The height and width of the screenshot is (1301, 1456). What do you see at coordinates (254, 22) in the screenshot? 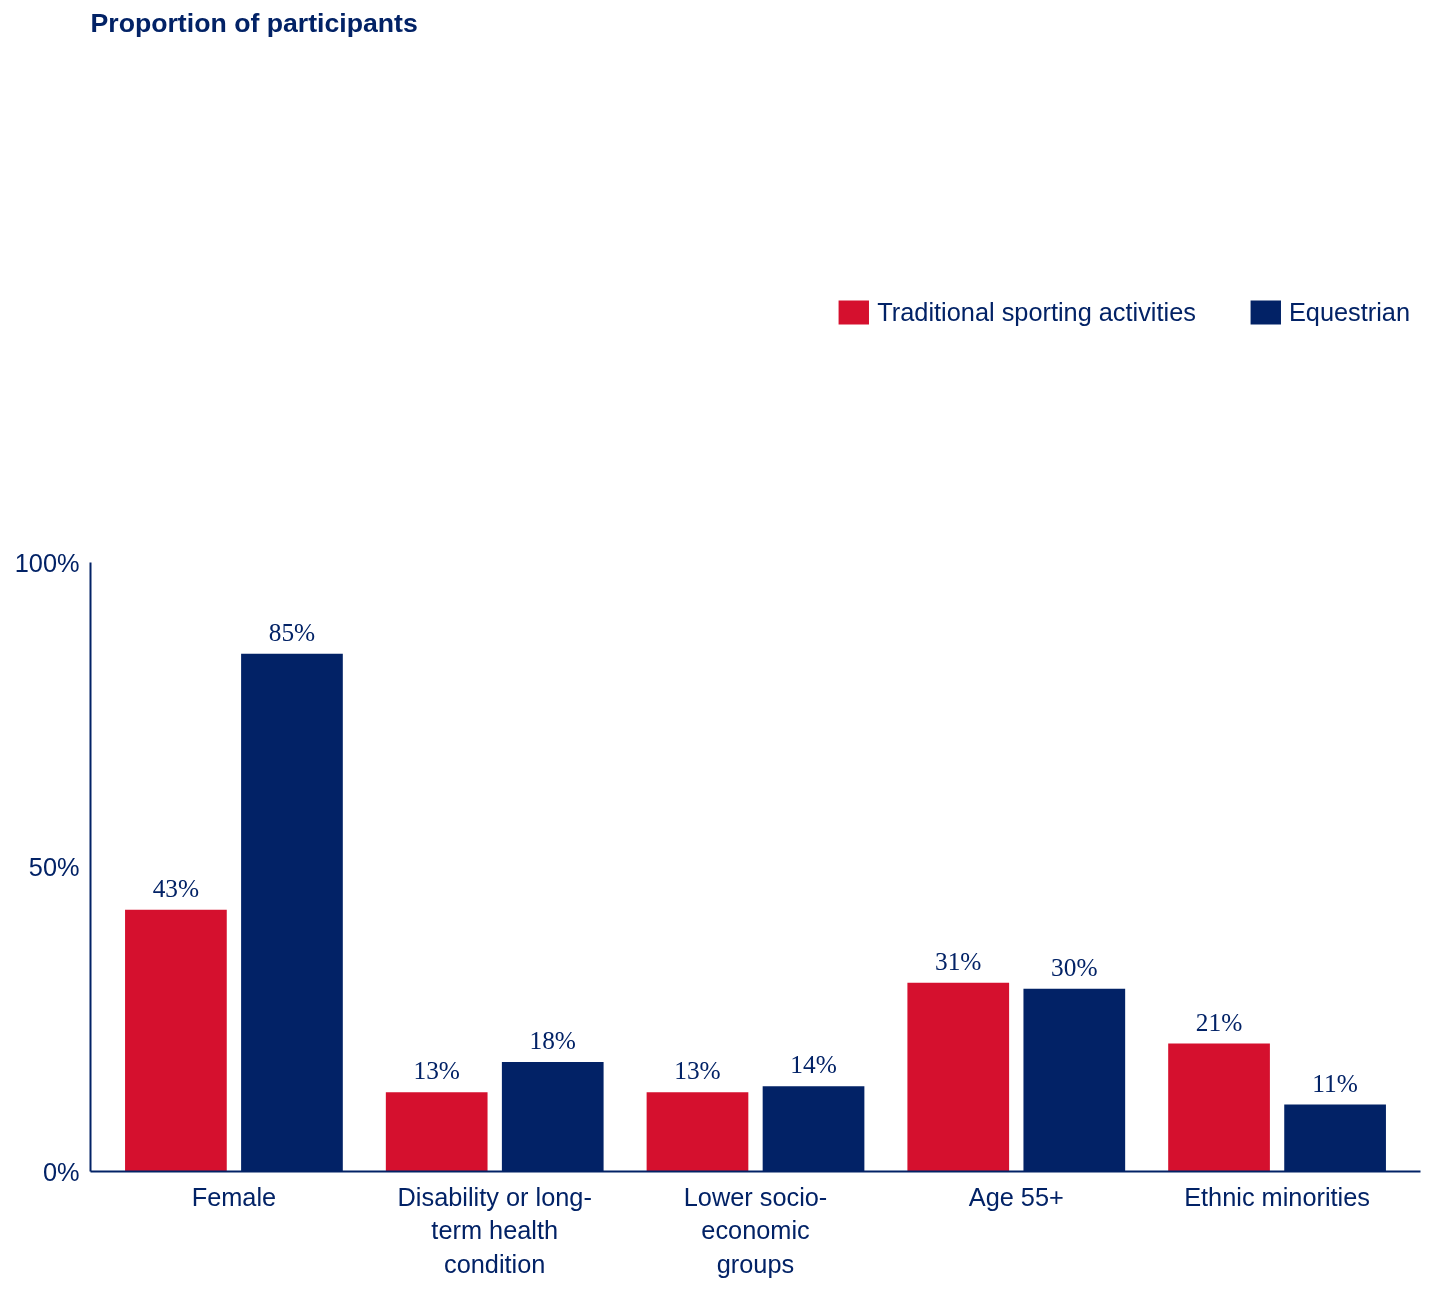
I see `chart-title: Proportion of participants` at bounding box center [254, 22].